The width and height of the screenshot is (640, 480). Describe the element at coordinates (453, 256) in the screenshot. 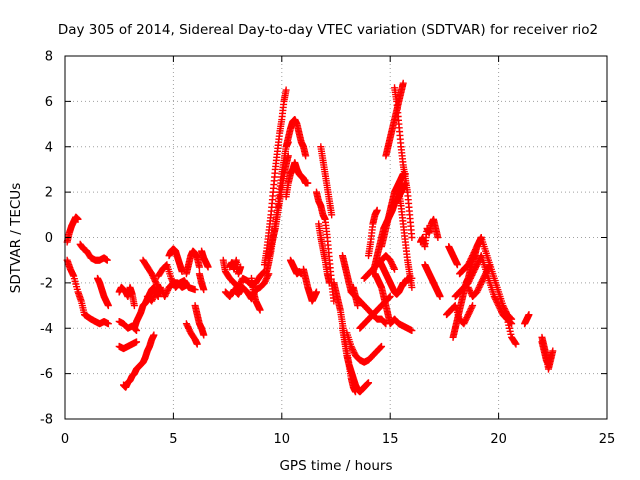

I see `data-series-s55` at that location.